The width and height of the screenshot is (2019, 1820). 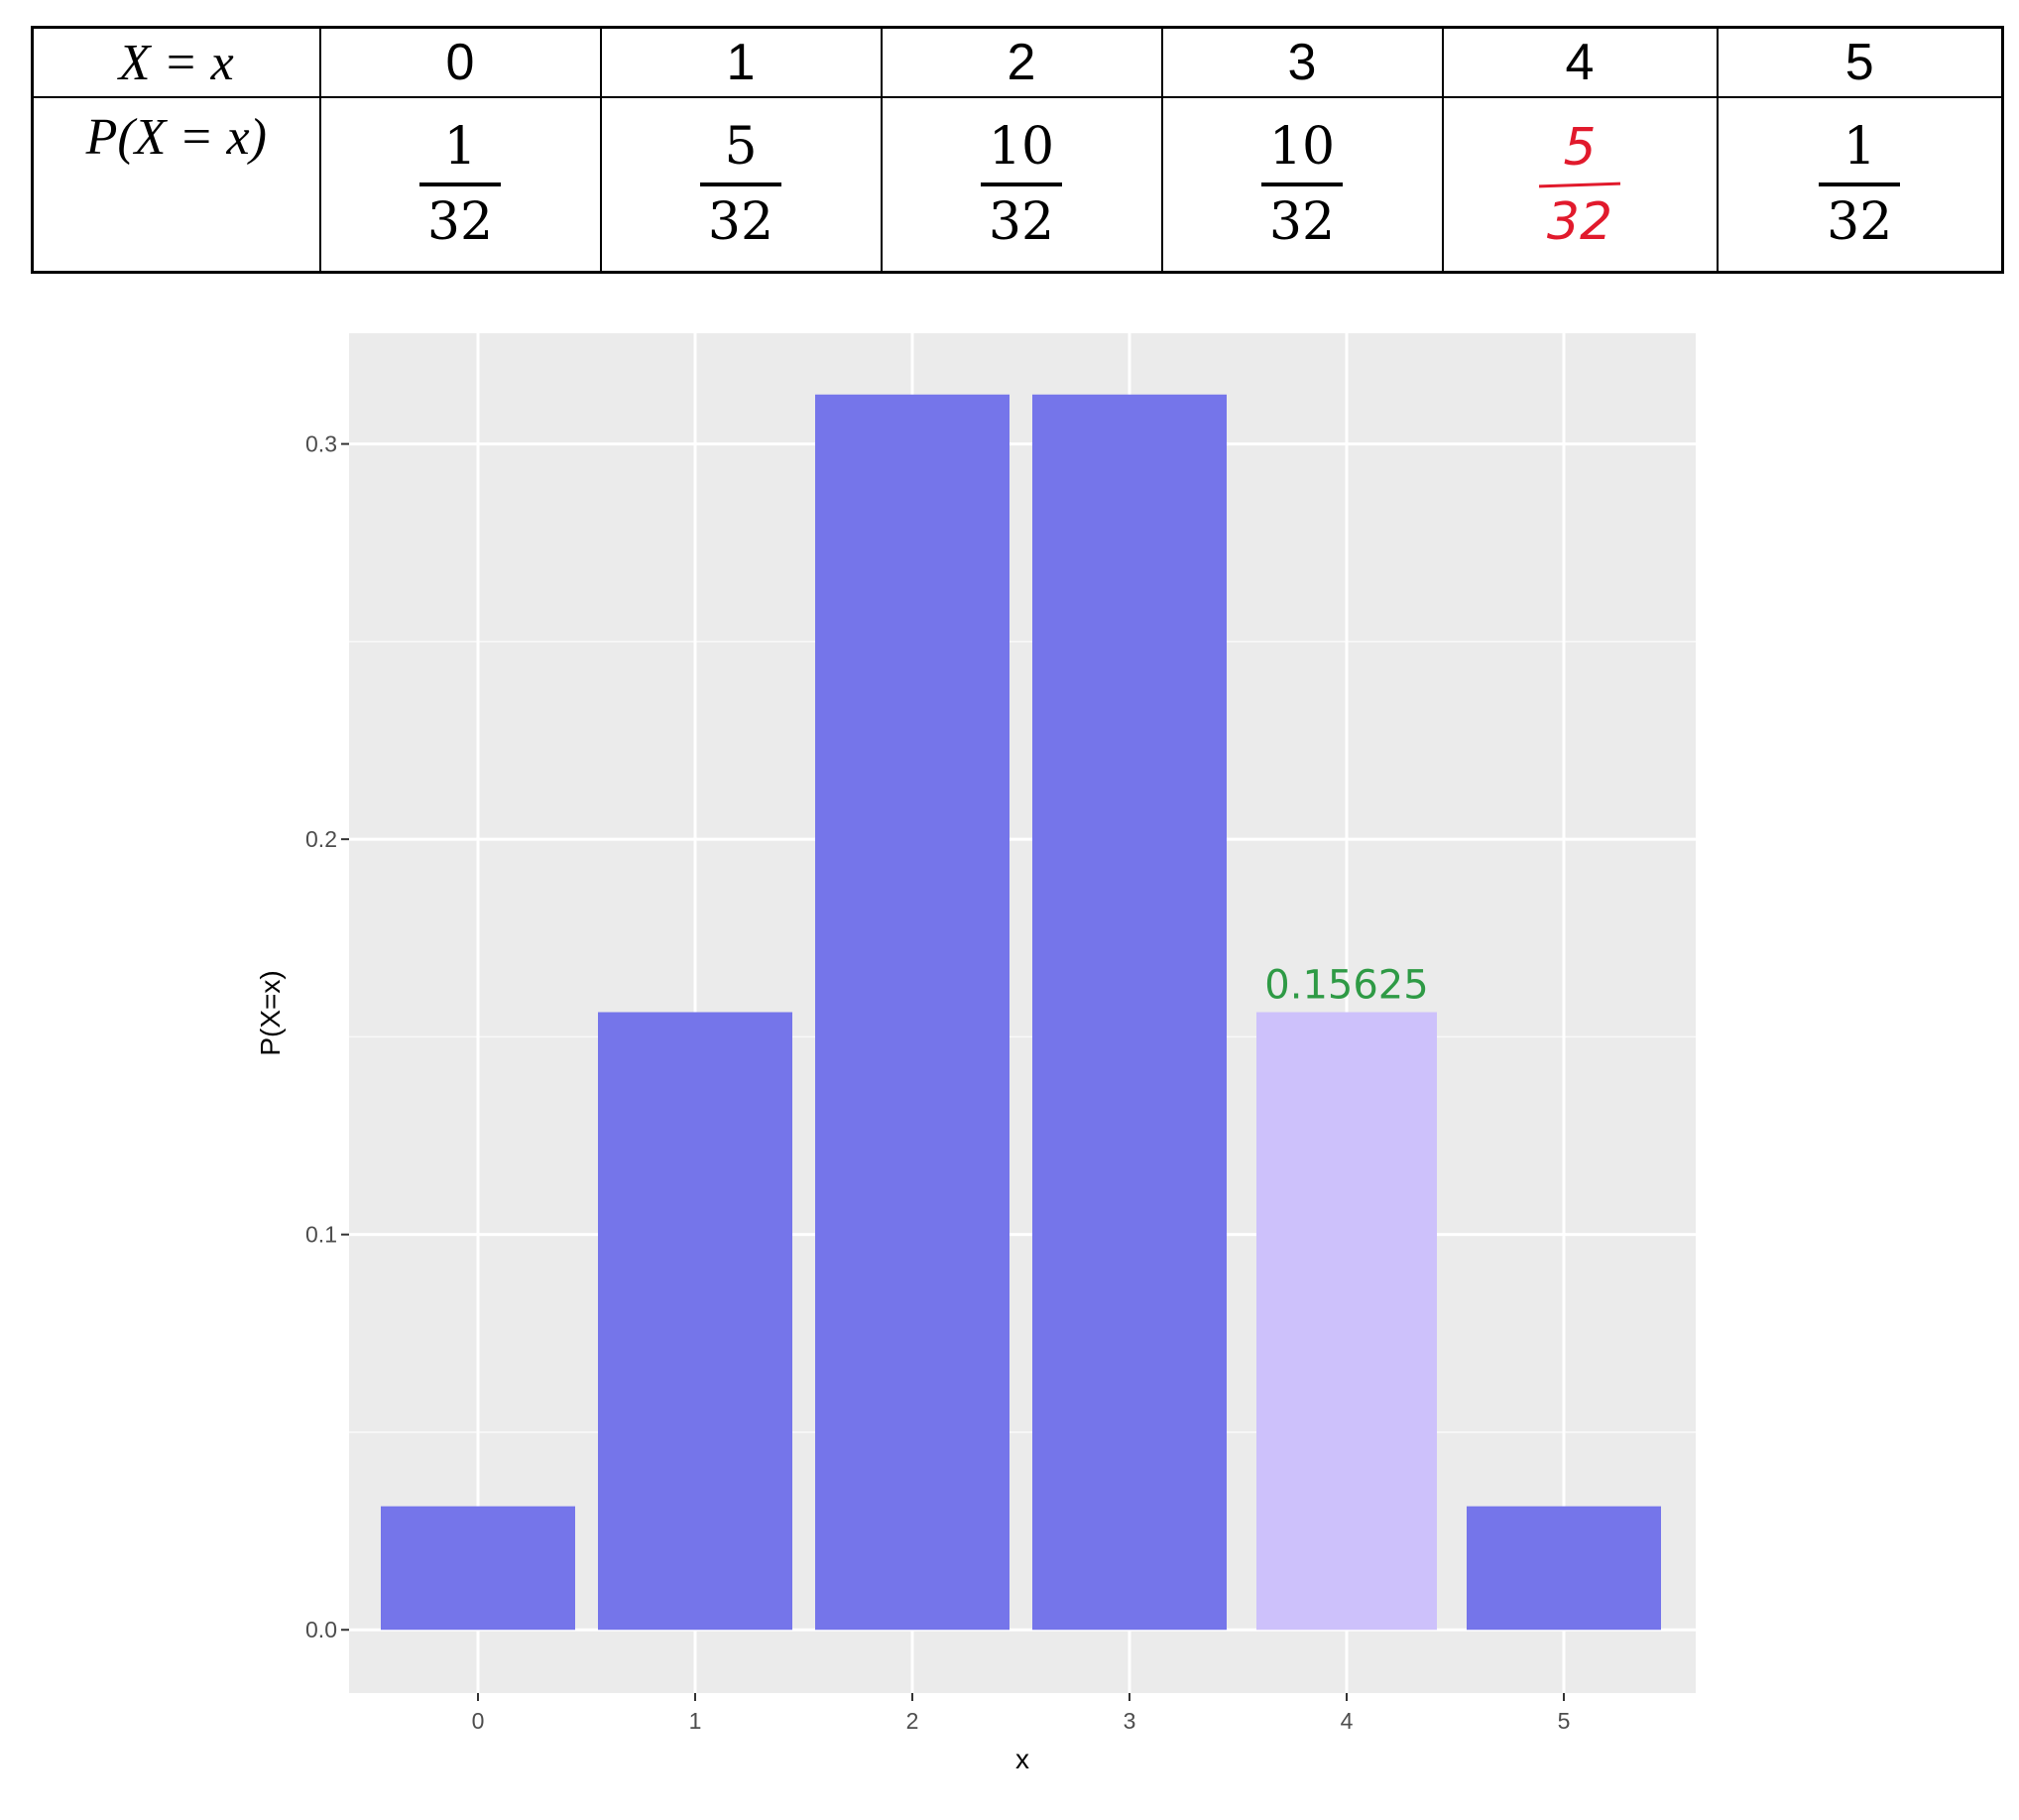 I want to click on handwritten-fraction: 5 32, so click(x=1579, y=184).